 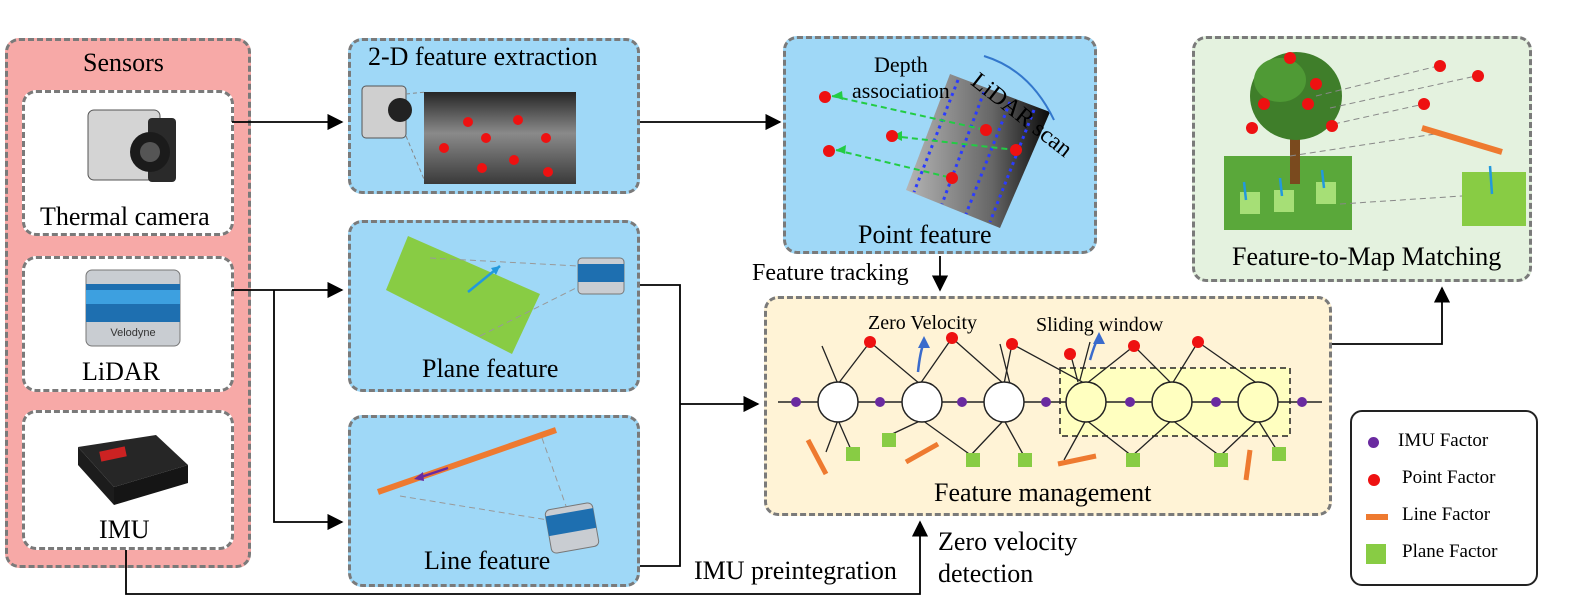 I want to click on feature-tracking-label: Feature tracking, so click(x=830, y=273).